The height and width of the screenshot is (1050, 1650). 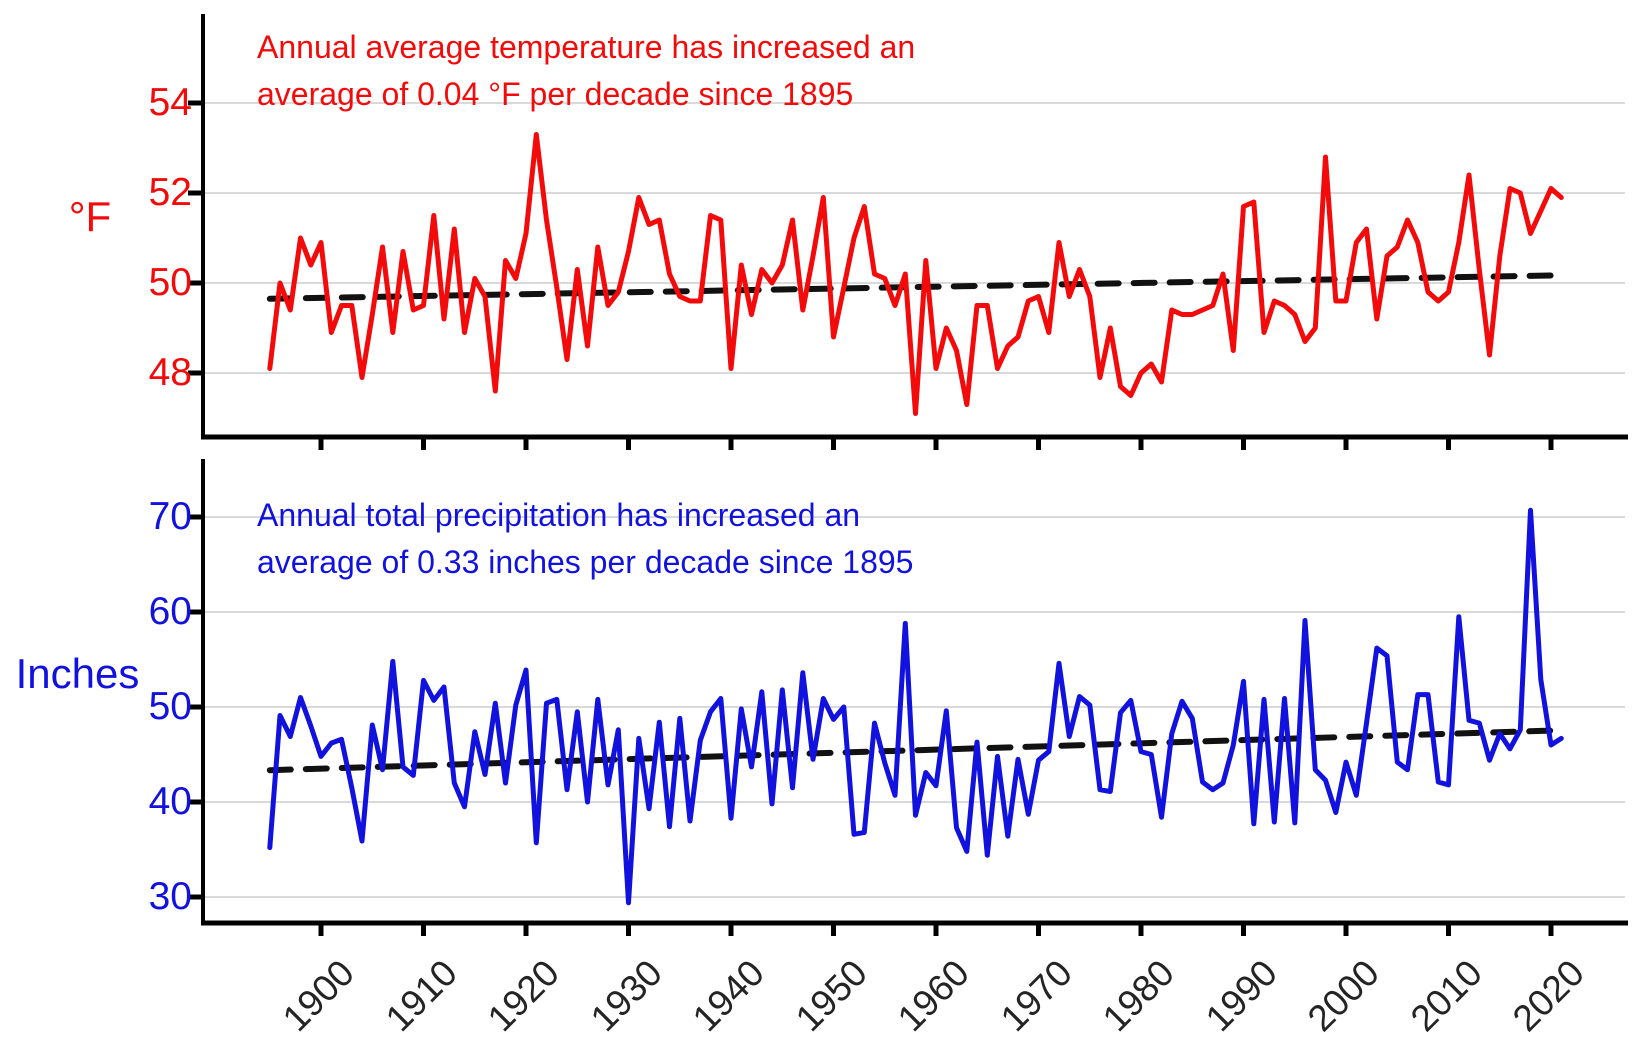 What do you see at coordinates (170, 801) in the screenshot?
I see `precipitation-y-tick-label-40: 40` at bounding box center [170, 801].